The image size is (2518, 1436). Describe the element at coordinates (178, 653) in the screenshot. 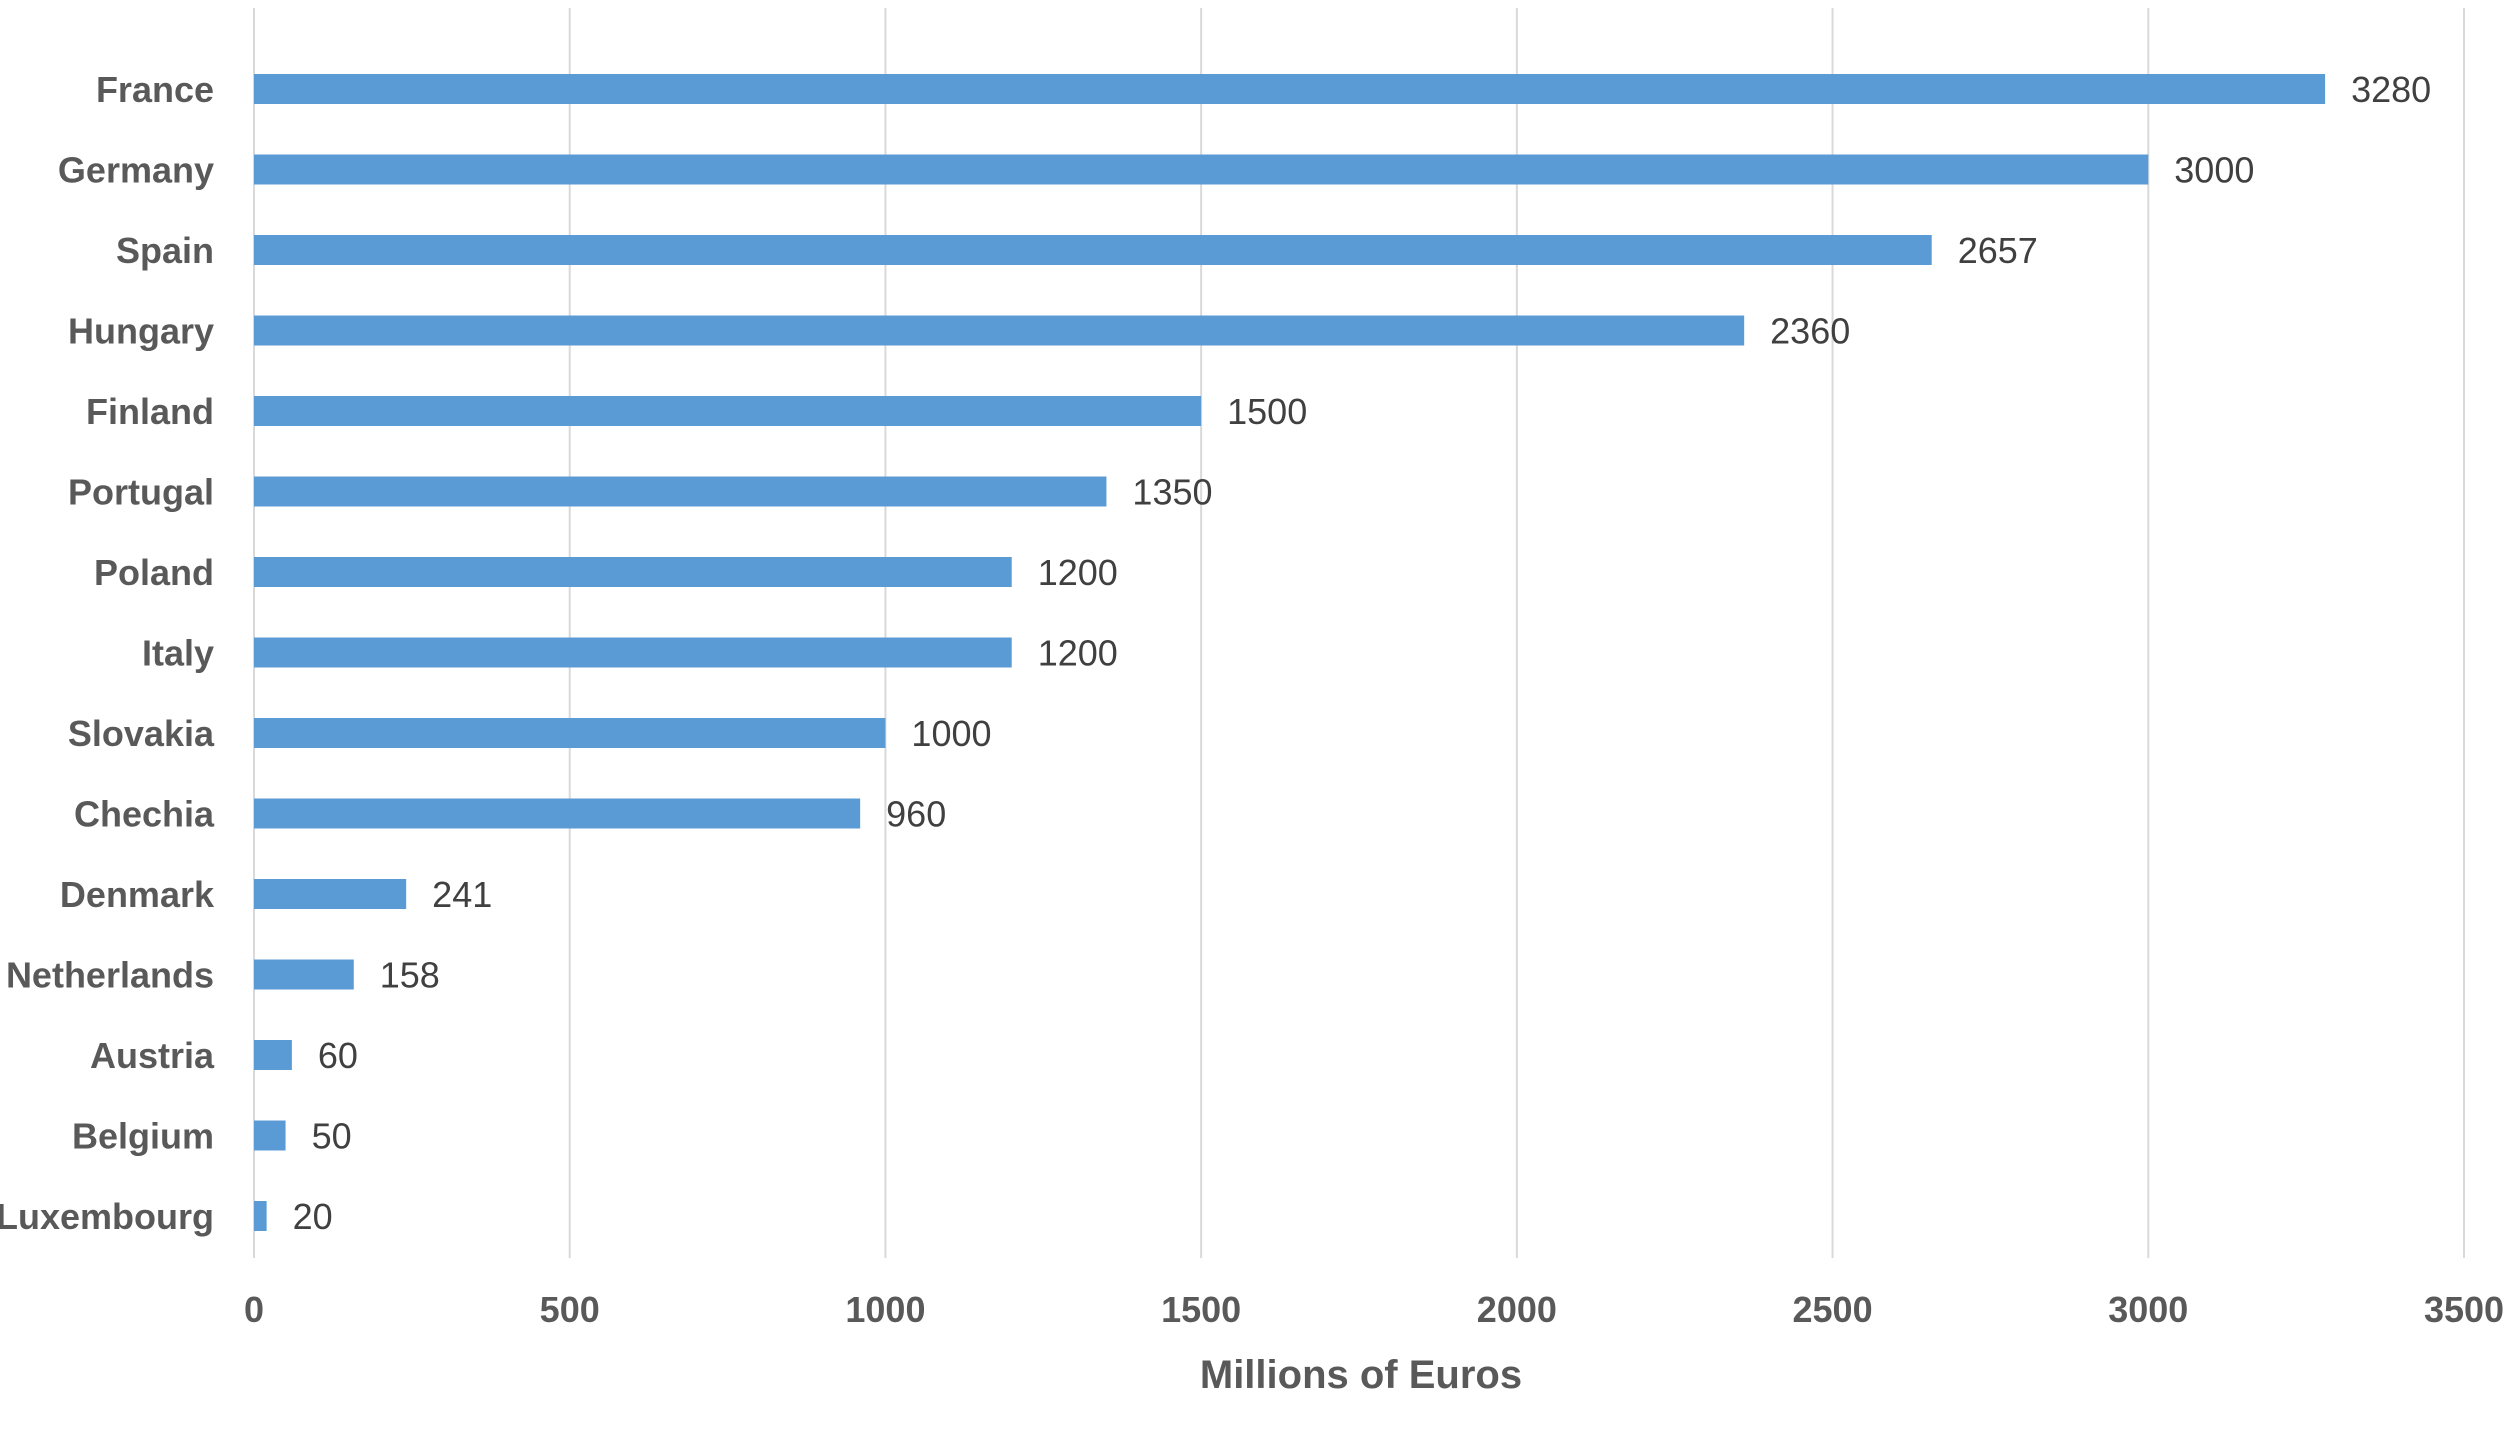

I see `y-category-label: Italy` at that location.